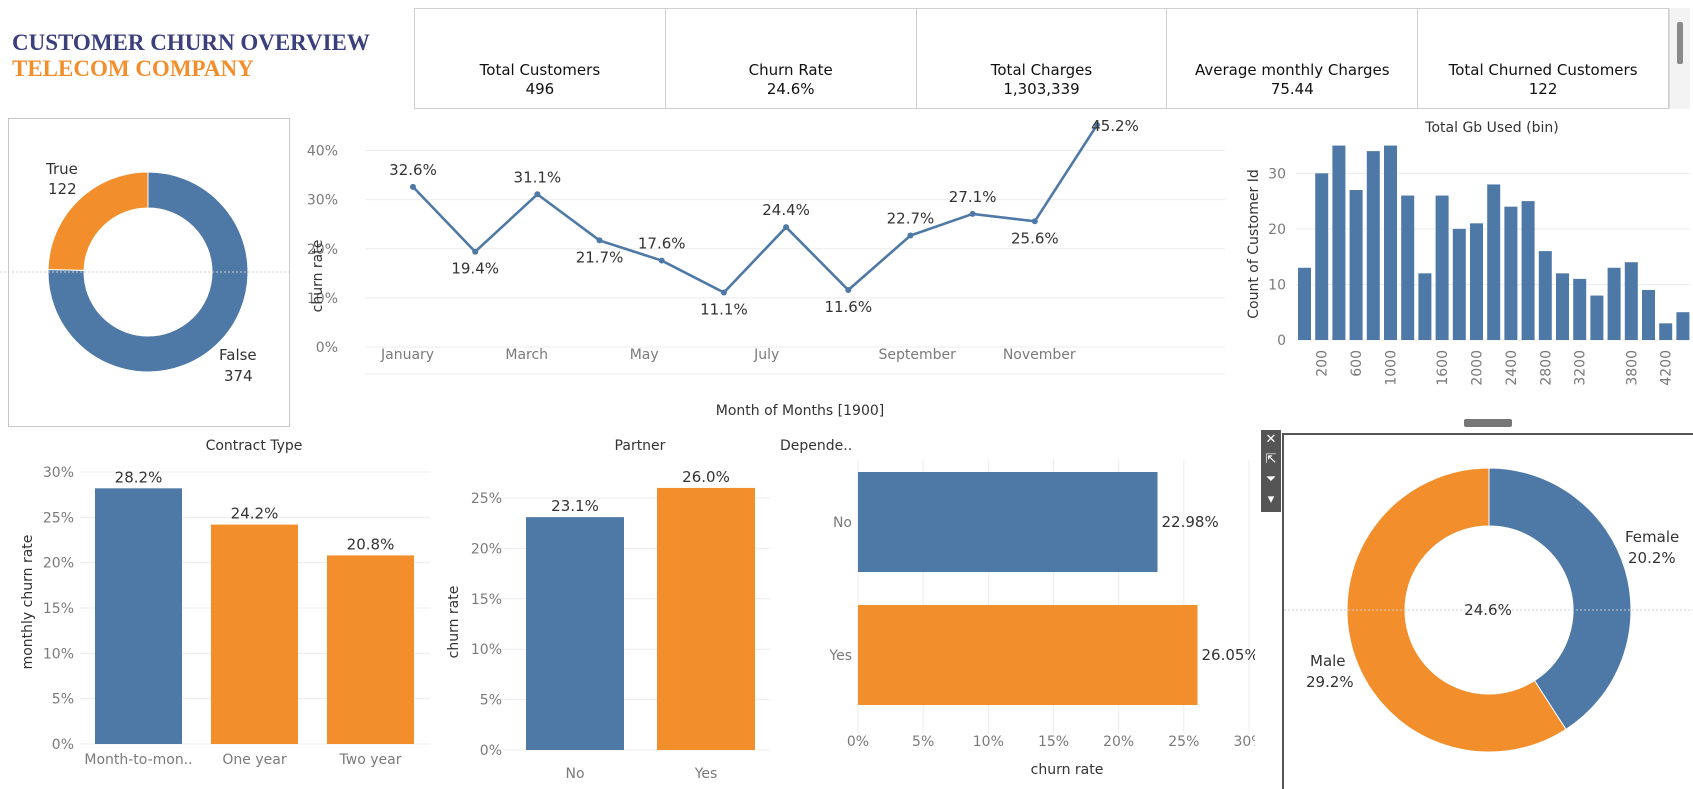 The height and width of the screenshot is (789, 1693). I want to click on slice-label-true: True, so click(61, 169).